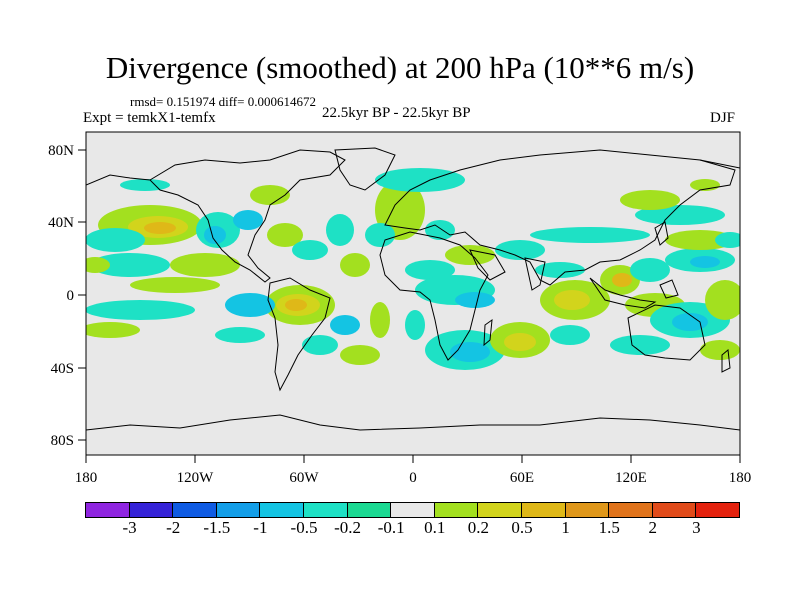 The image size is (800, 600). Describe the element at coordinates (61, 223) in the screenshot. I see `lat-label: 40N` at that location.